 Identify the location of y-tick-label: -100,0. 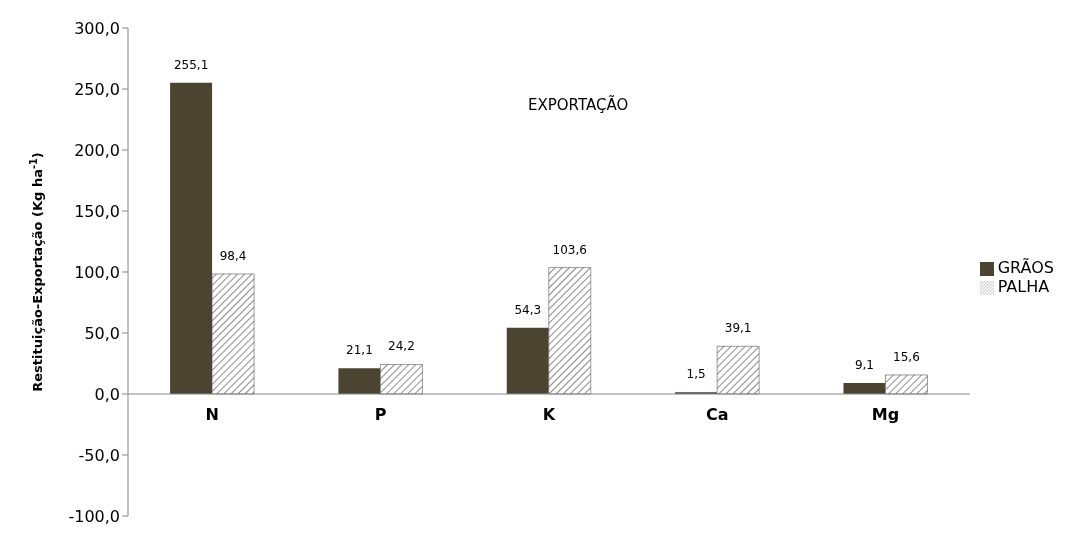
(94, 516).